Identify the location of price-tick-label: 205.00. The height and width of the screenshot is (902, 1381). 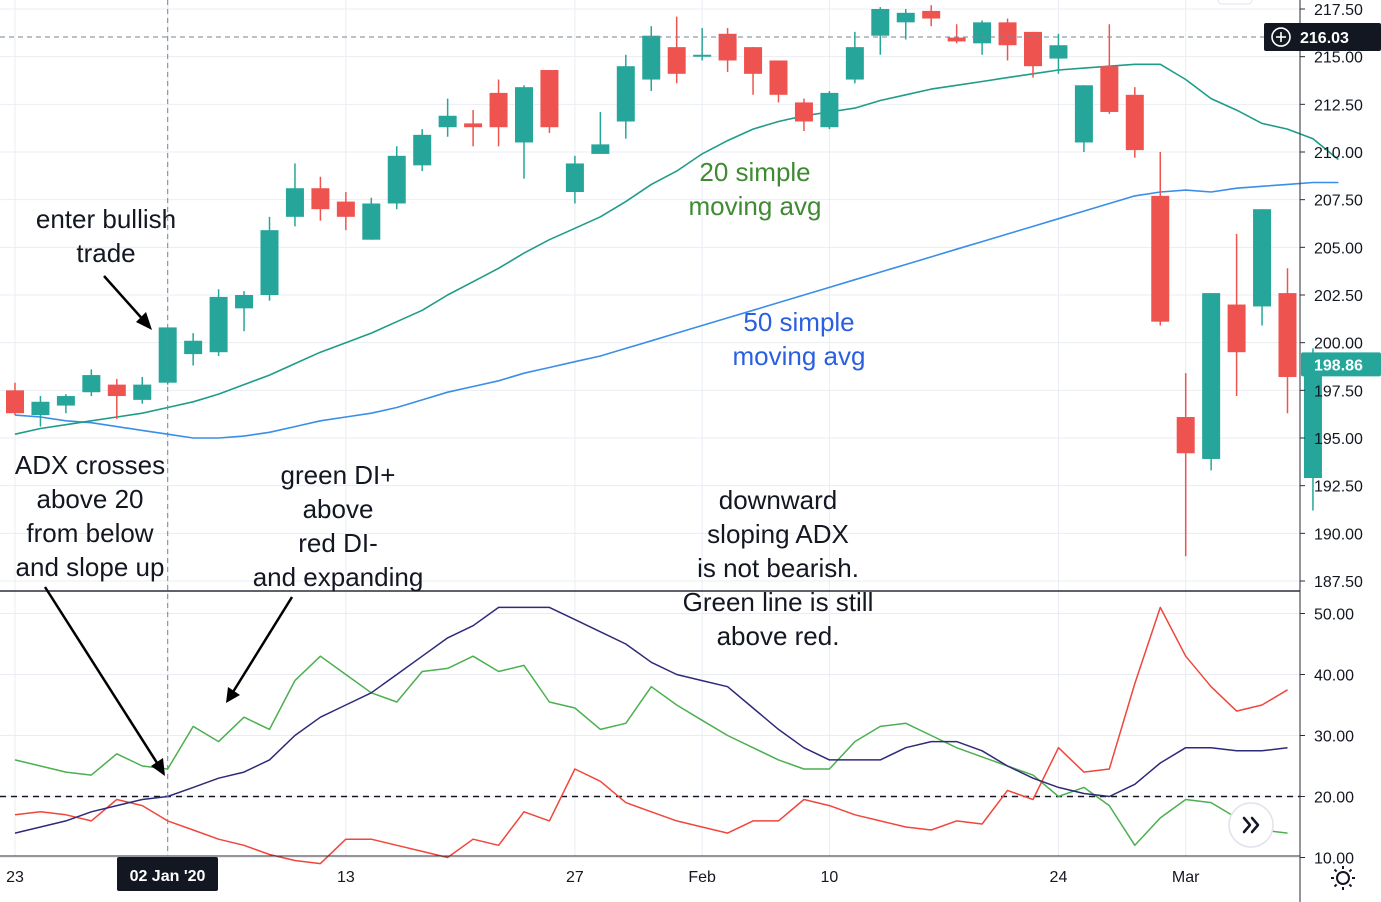
(1338, 248).